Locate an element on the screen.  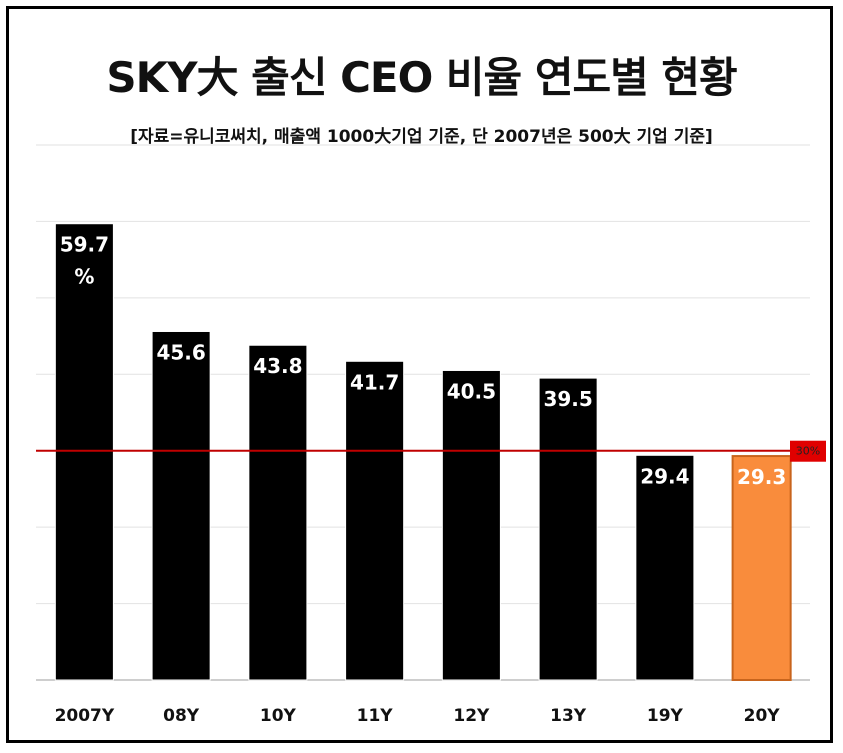
data-label: 43.8 is located at coordinates (277, 366).